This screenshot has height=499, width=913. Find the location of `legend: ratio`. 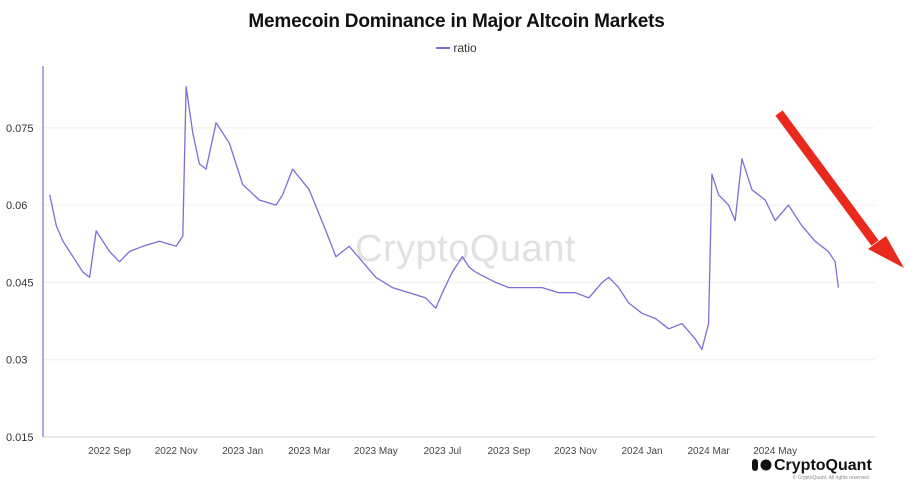

legend: ratio is located at coordinates (456, 48).